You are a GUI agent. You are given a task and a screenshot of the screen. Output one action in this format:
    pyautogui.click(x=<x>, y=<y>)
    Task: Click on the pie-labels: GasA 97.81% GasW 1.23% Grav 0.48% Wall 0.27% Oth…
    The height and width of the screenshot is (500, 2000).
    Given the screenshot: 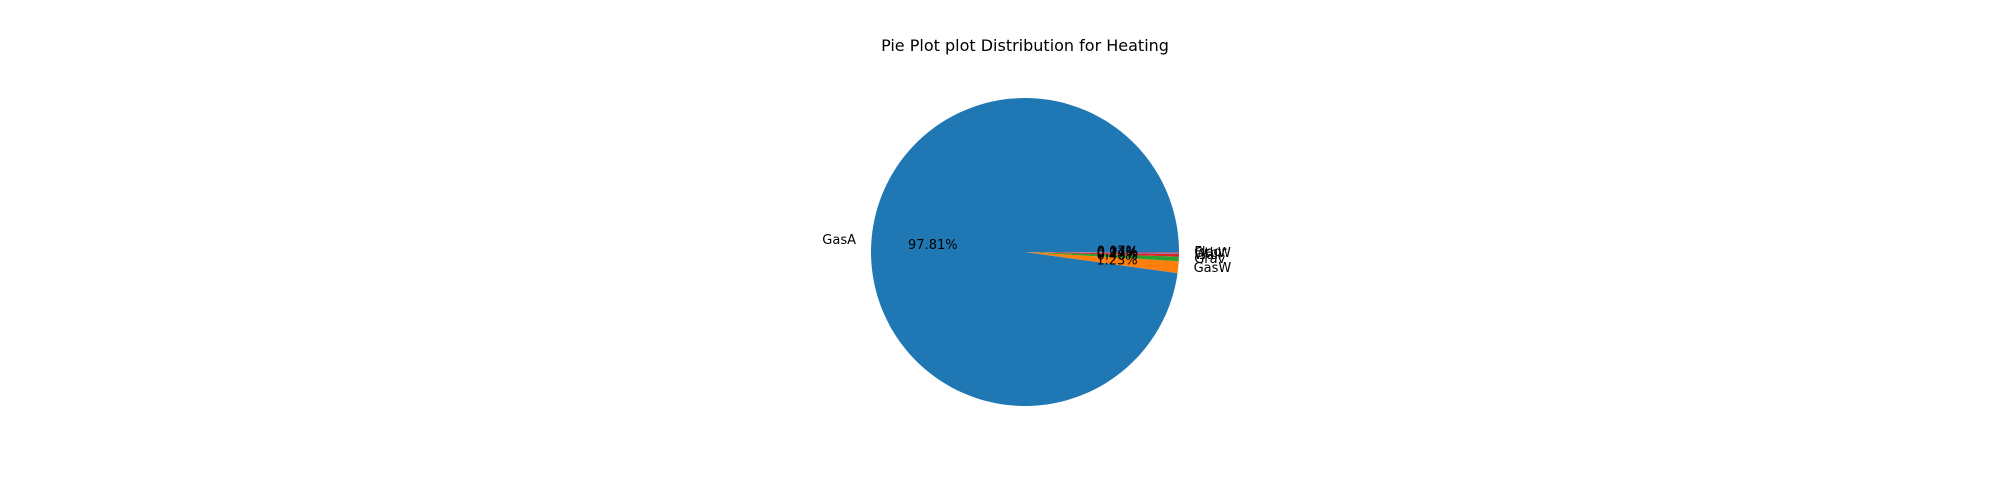 What is the action you would take?
    pyautogui.click(x=1026, y=254)
    